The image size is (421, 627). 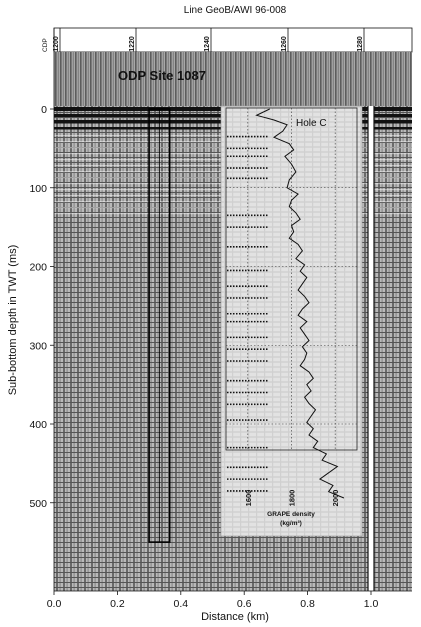 What do you see at coordinates (335, 498) in the screenshot?
I see `inset-x-tick-label: 2000` at bounding box center [335, 498].